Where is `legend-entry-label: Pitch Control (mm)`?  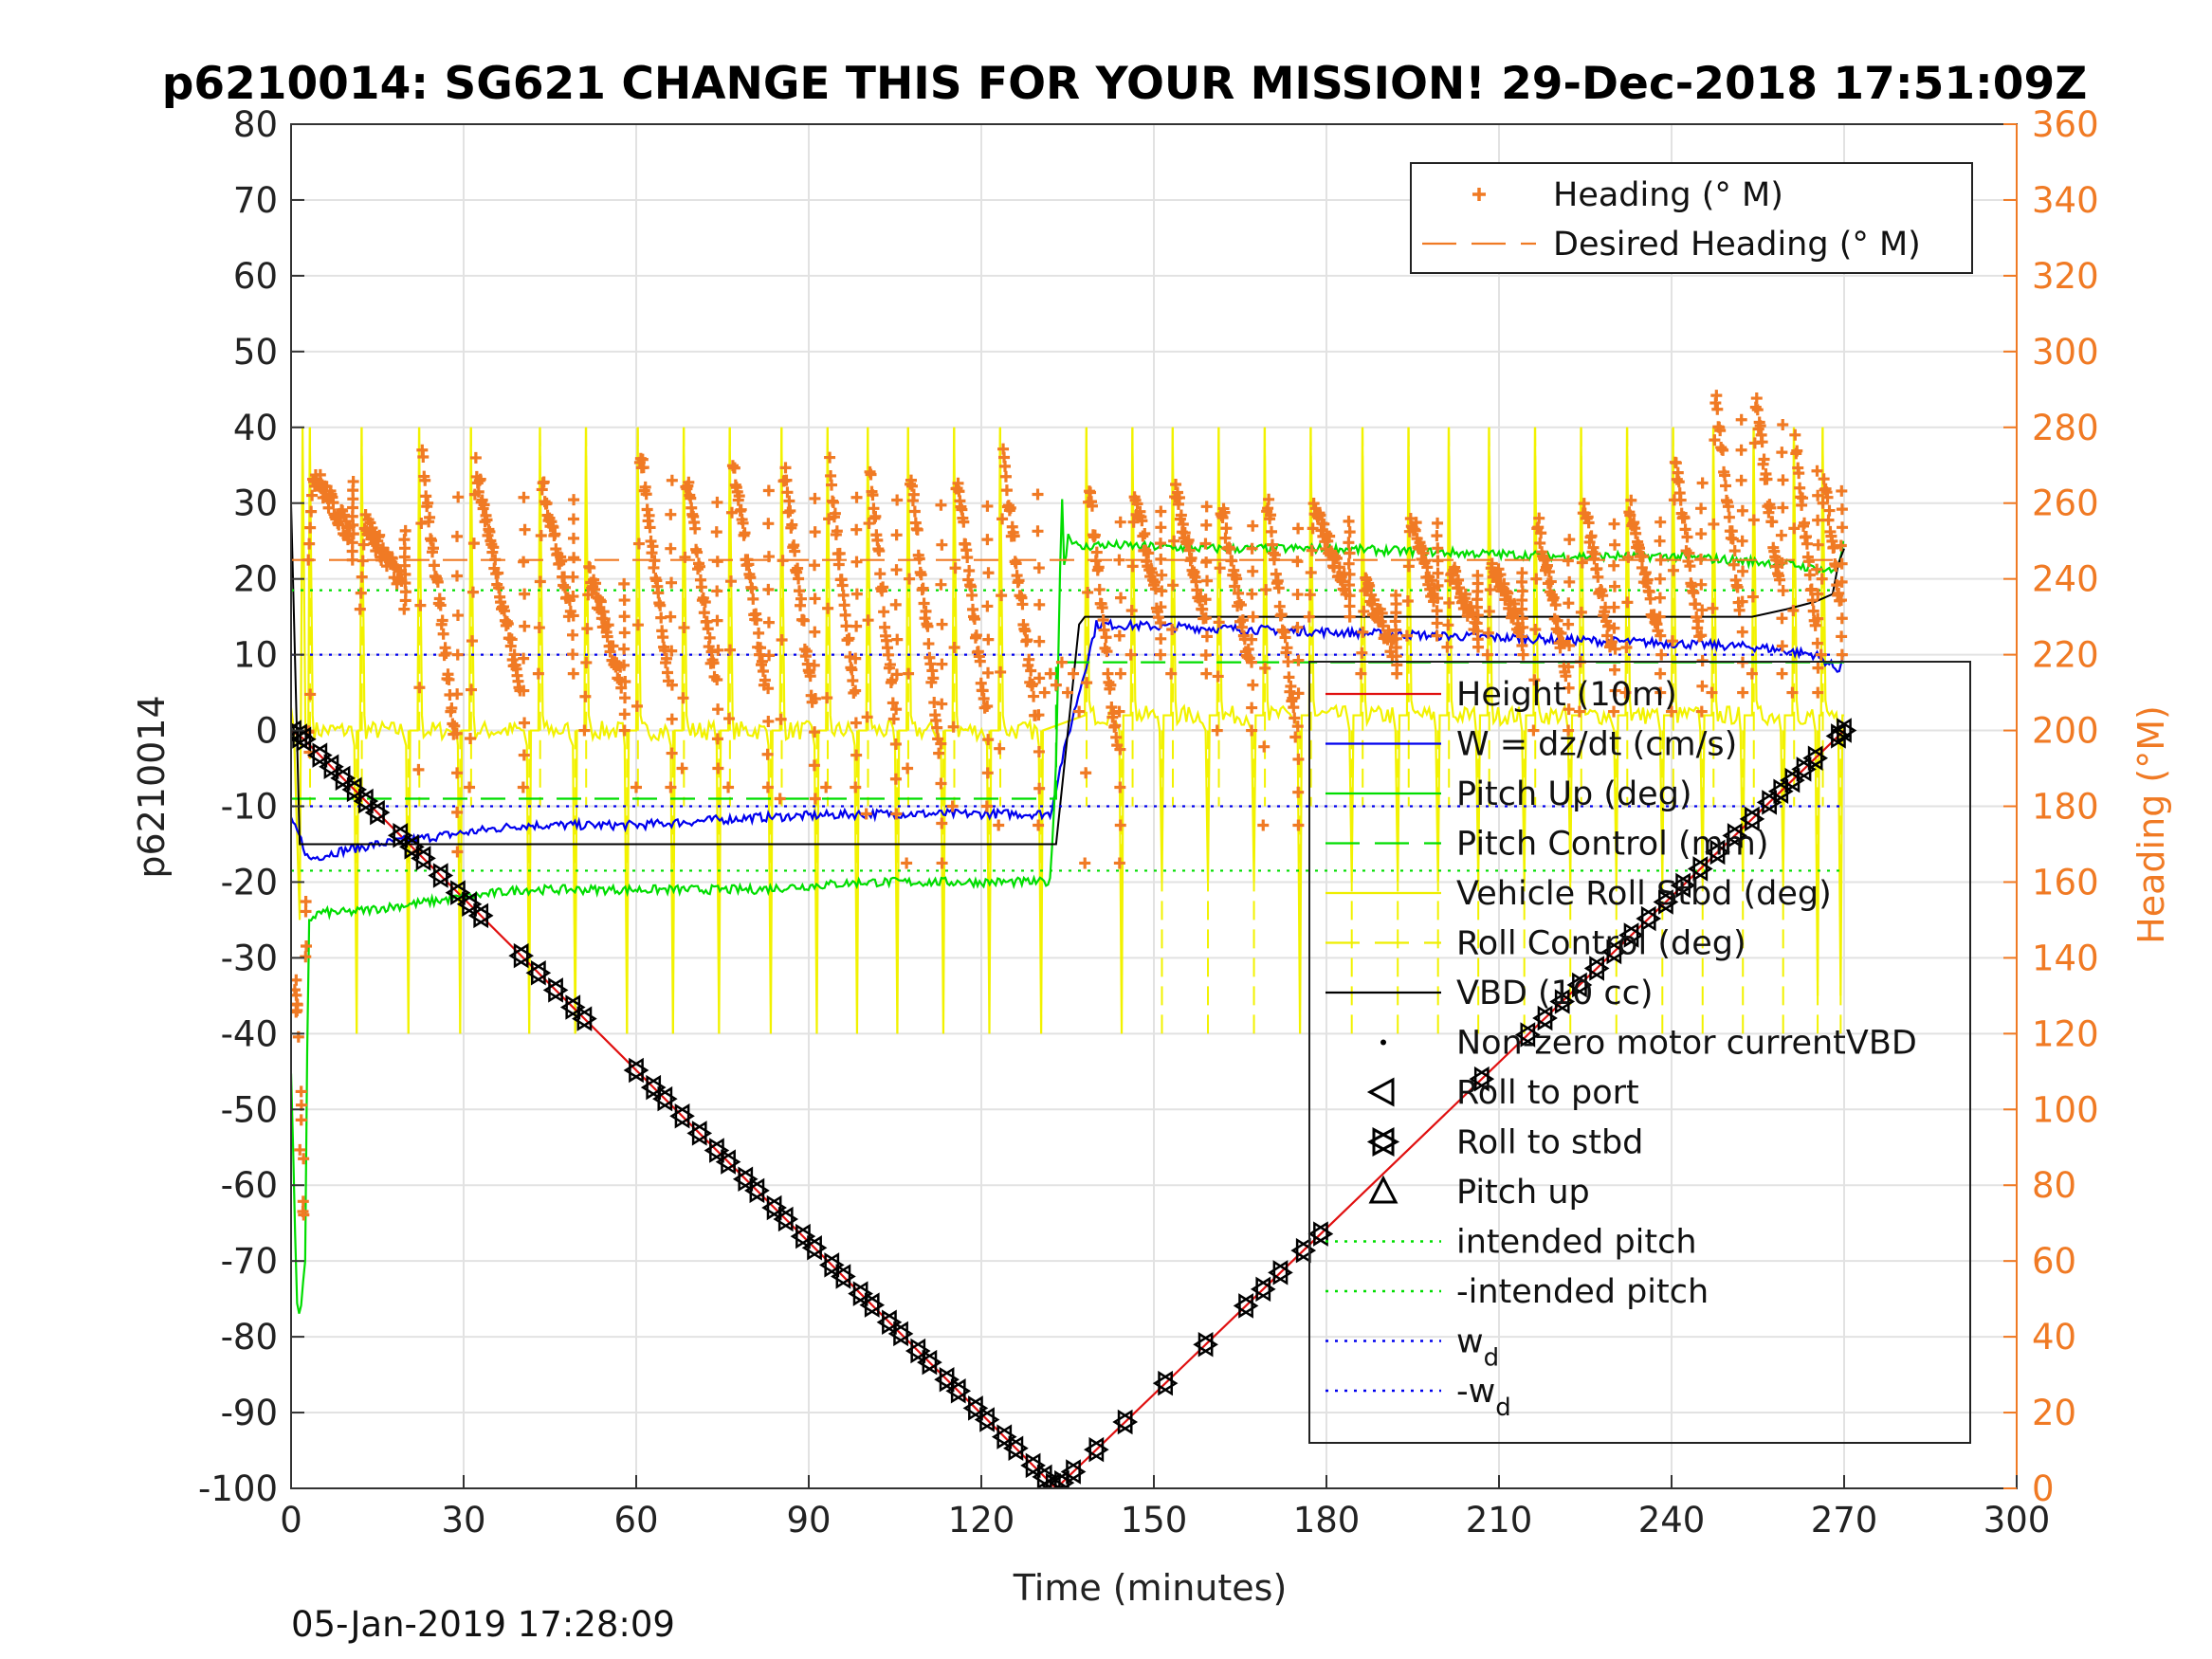
legend-entry-label: Pitch Control (mm) is located at coordinates (1612, 845).